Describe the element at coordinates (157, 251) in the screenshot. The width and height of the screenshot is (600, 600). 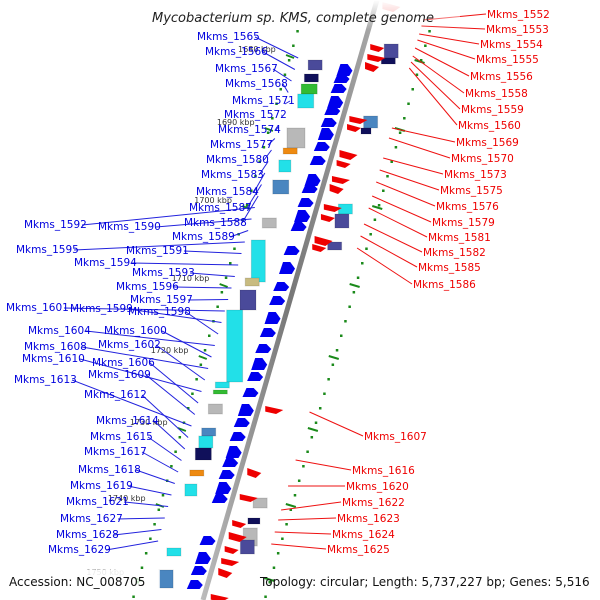
I see `forward-gene-label: Mkms_1591` at that location.